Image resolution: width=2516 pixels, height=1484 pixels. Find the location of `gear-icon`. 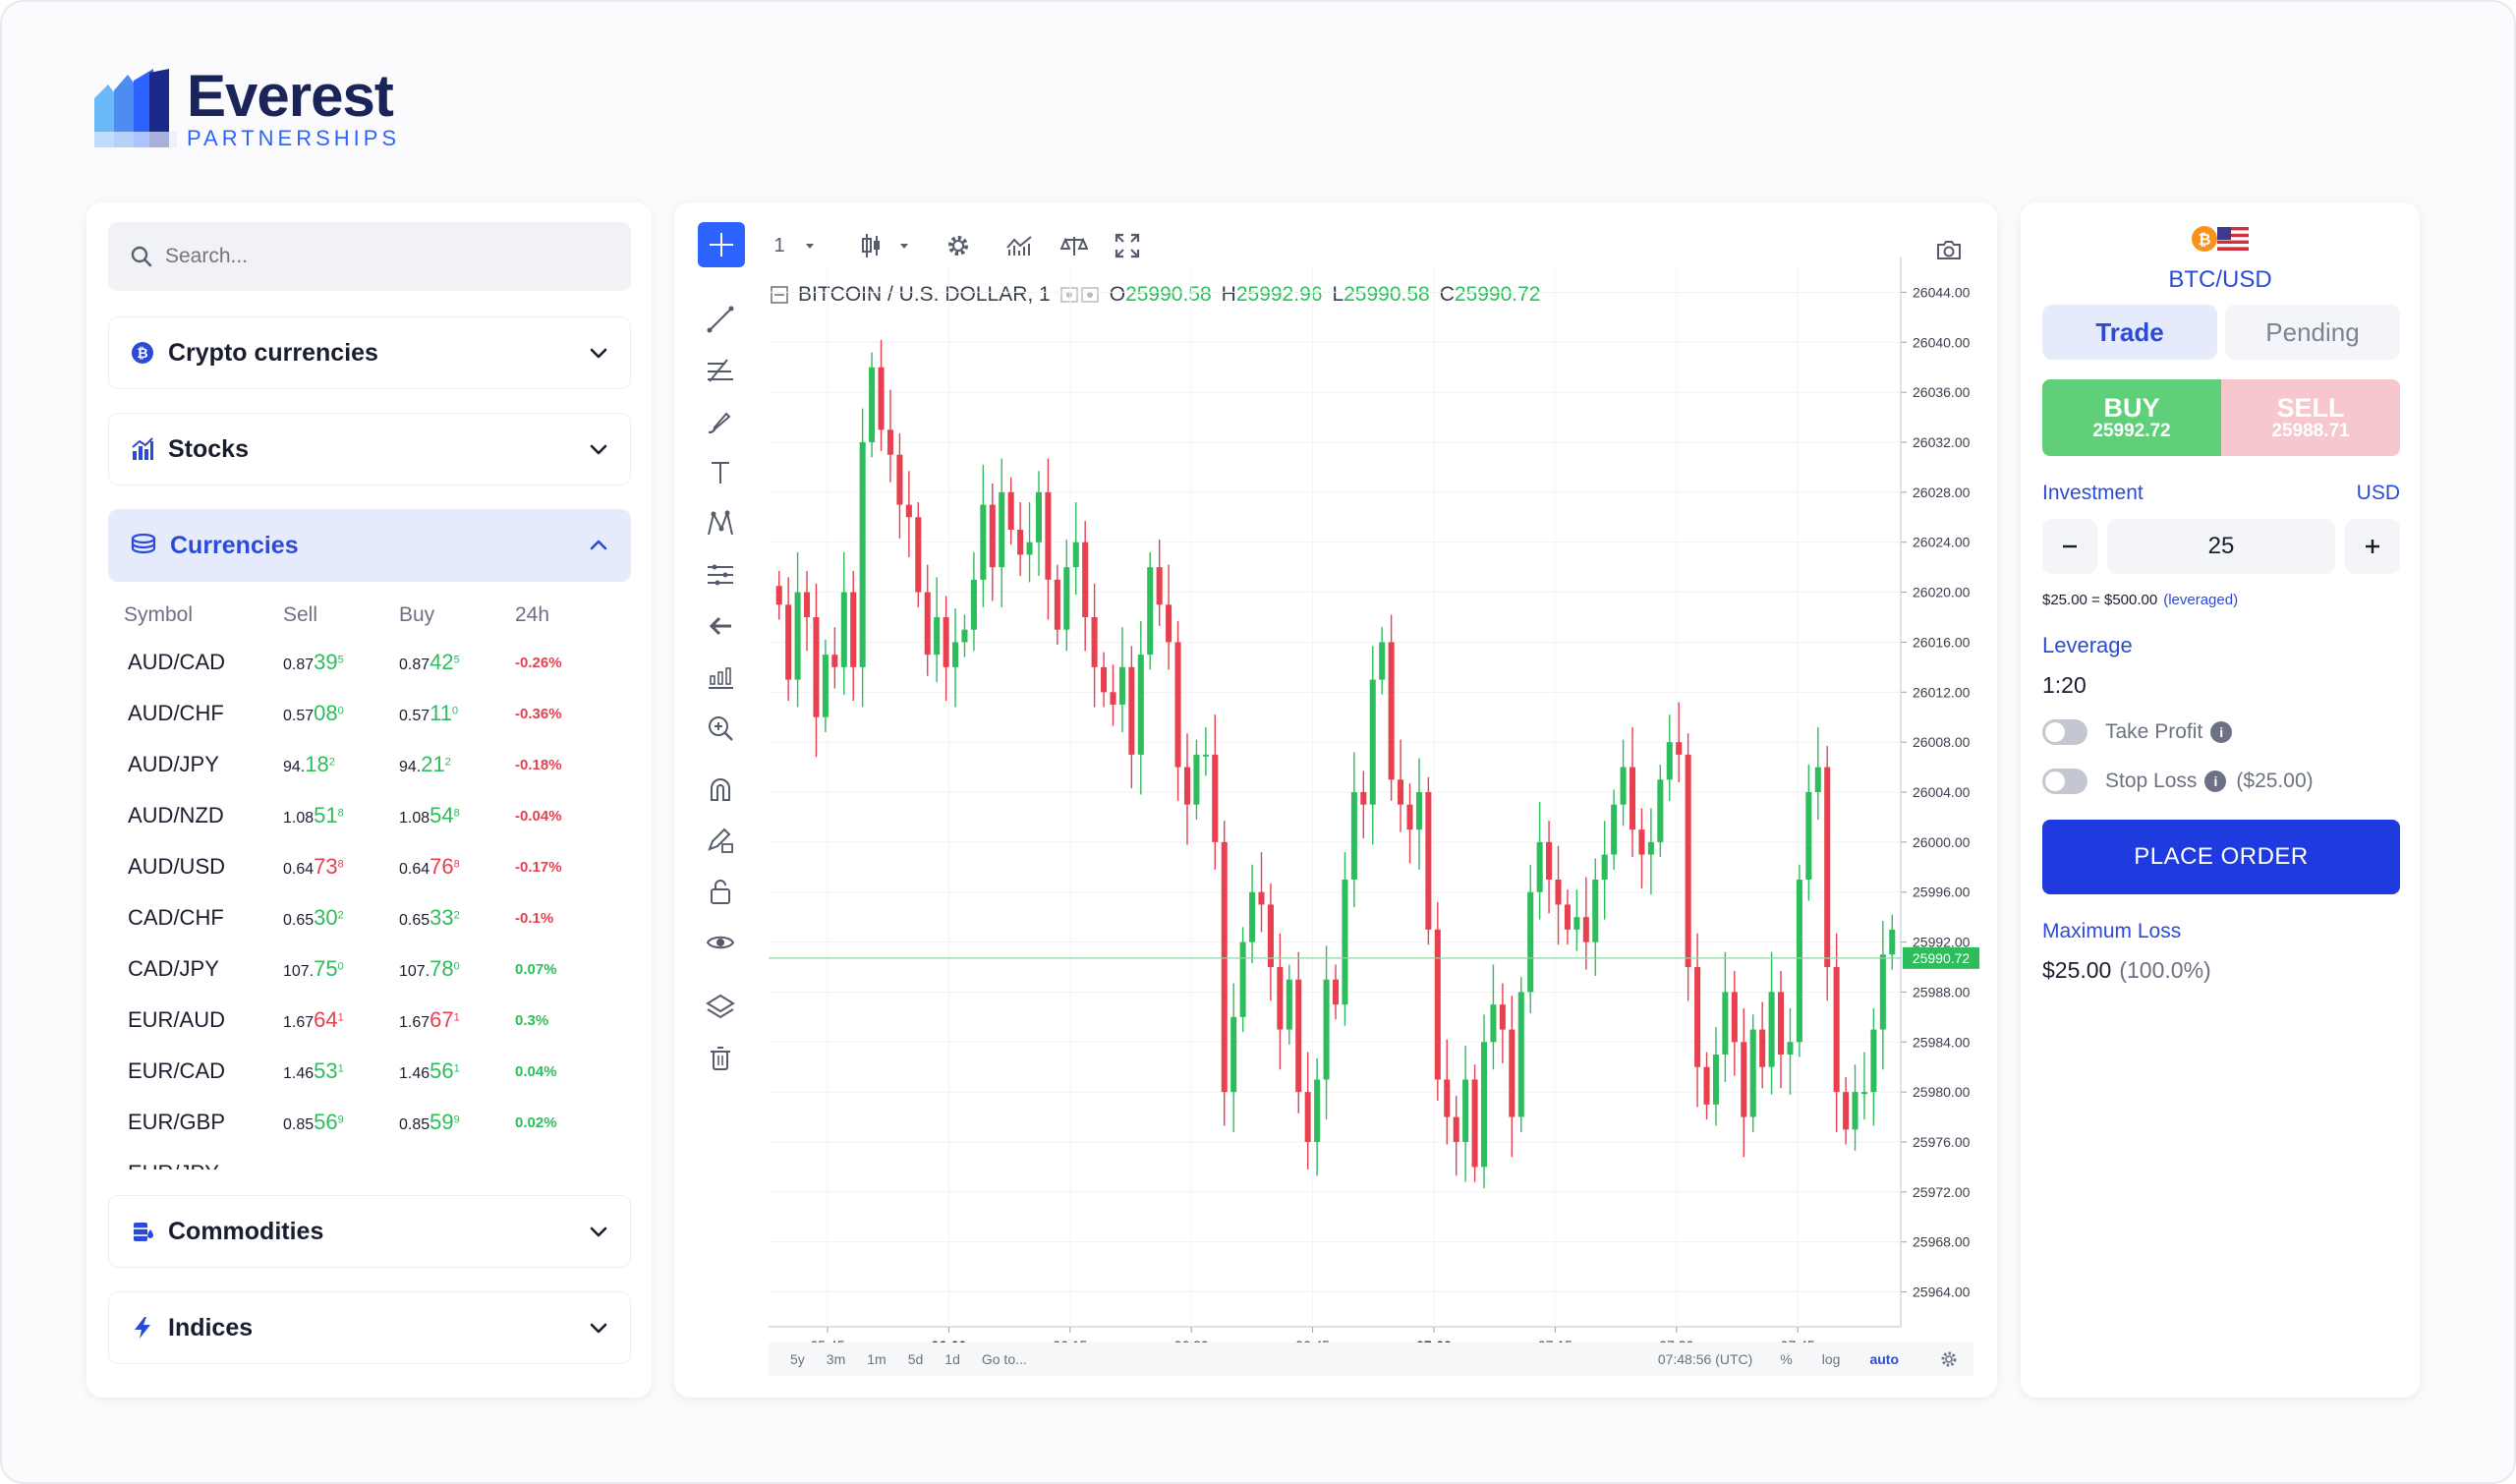

gear-icon is located at coordinates (1949, 1359).